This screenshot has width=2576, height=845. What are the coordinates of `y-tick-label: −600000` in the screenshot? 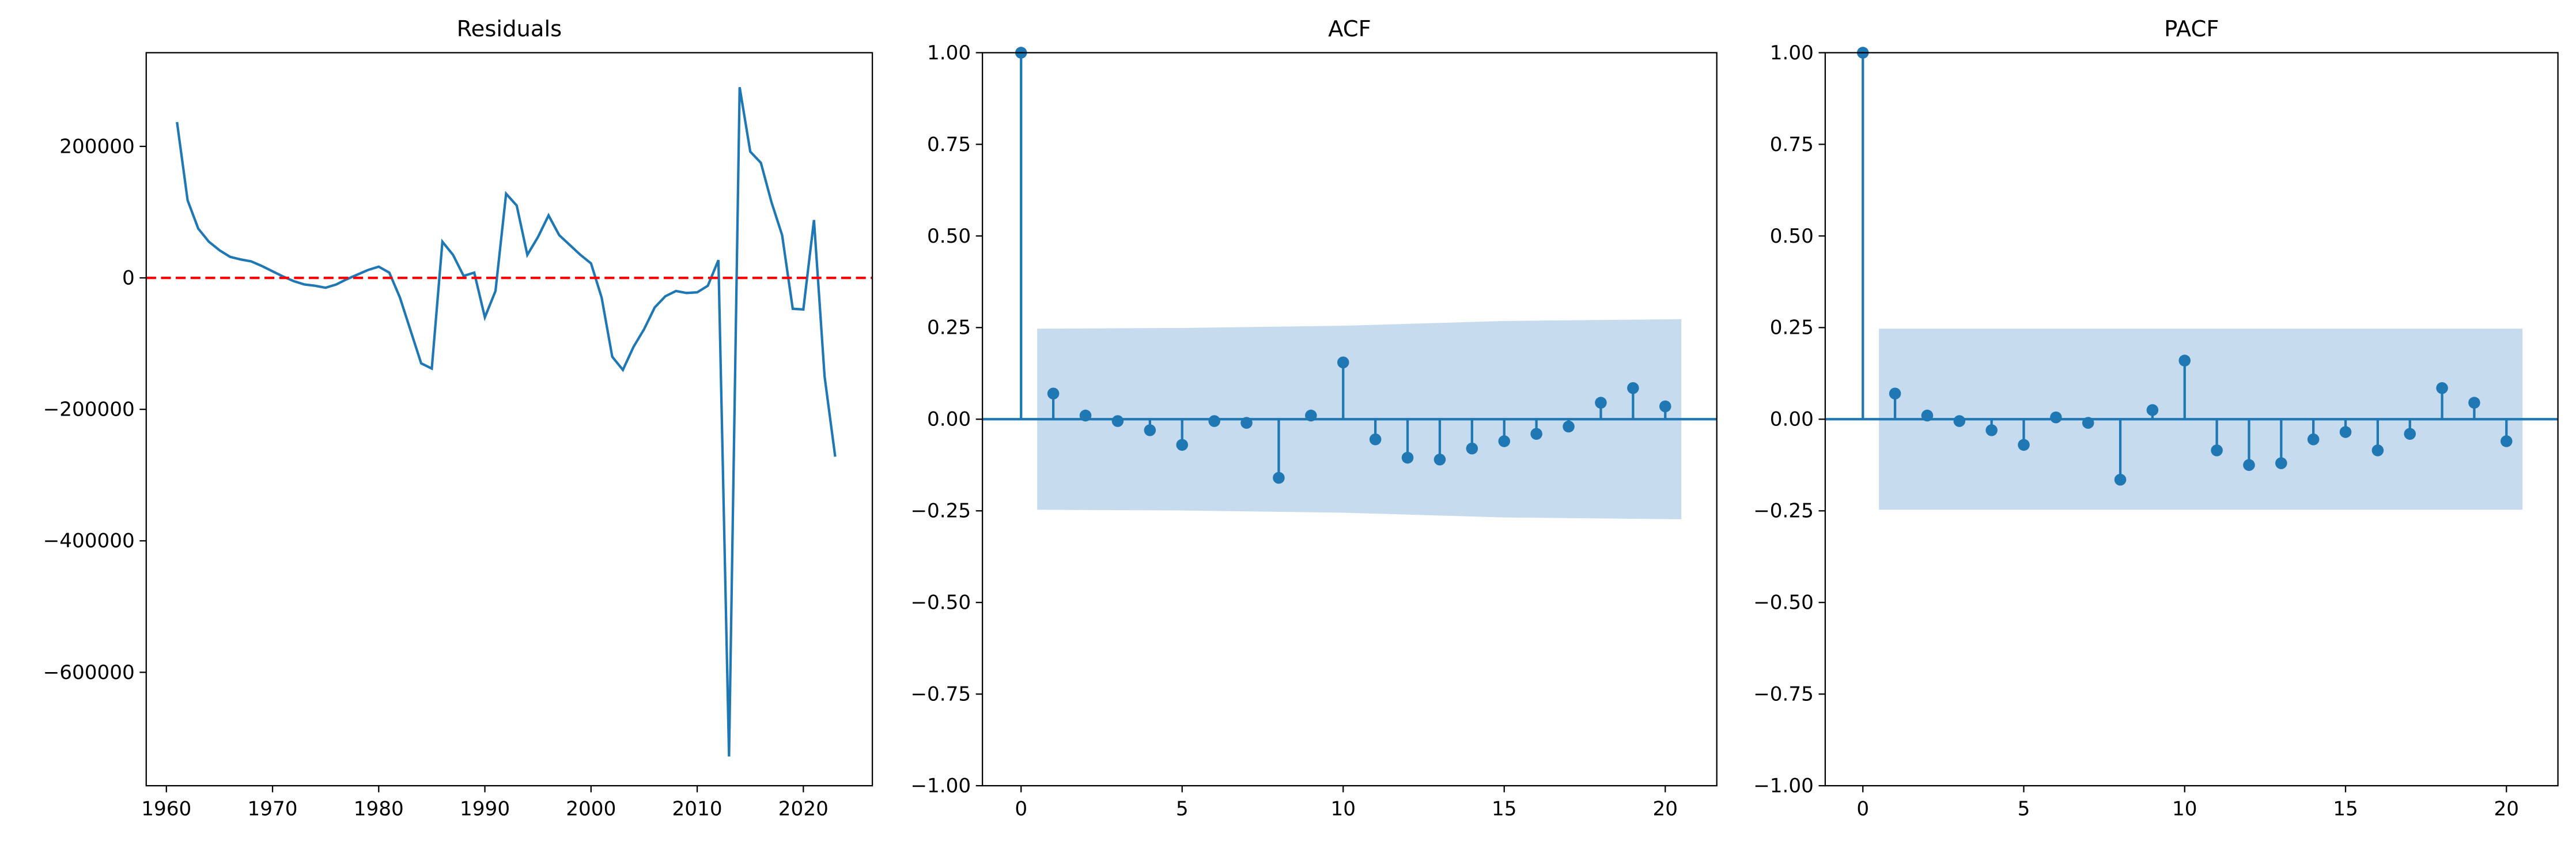 It's located at (89, 672).